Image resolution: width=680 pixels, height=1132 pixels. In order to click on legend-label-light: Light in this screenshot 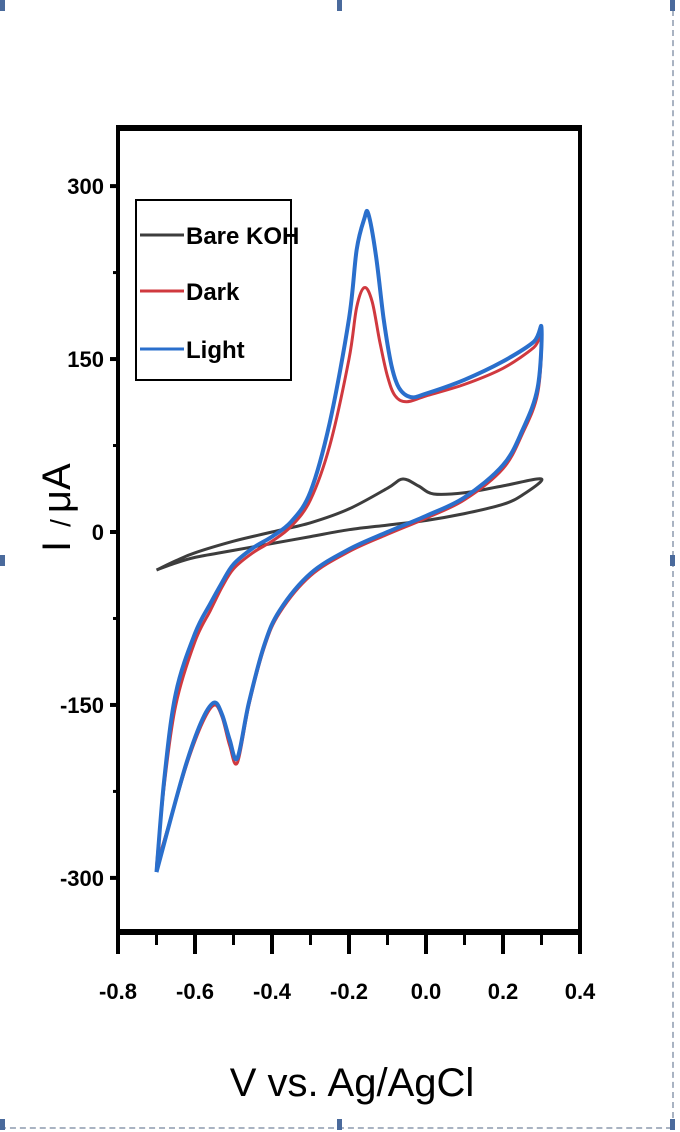, I will do `click(215, 350)`.